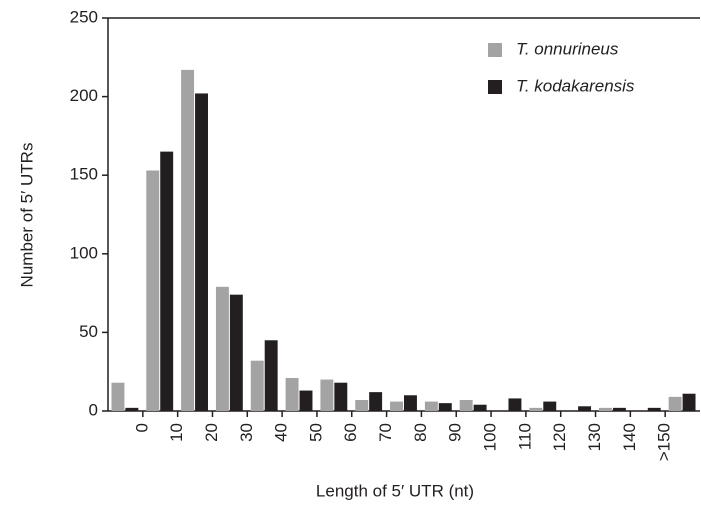  Describe the element at coordinates (93, 409) in the screenshot. I see `y-tick-label: 0` at that location.